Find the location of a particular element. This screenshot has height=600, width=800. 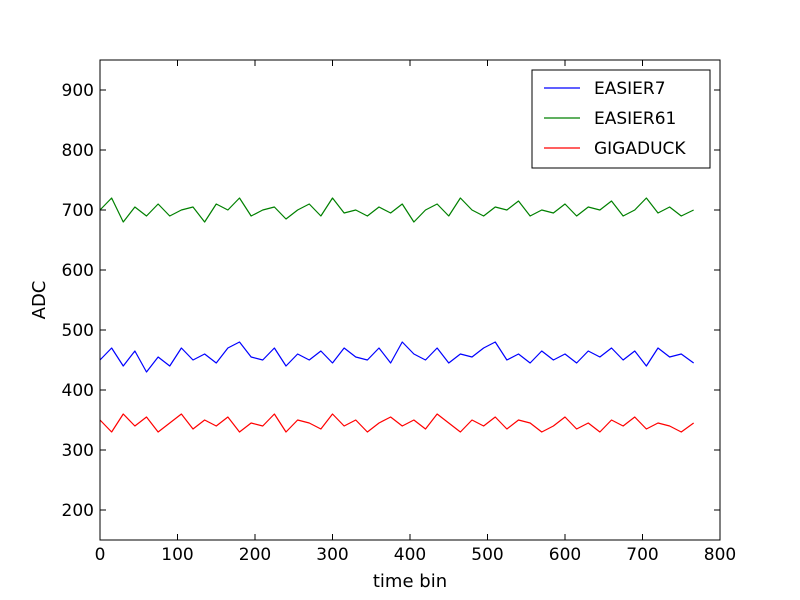

legend-label-gigaduck: GIGADUCK is located at coordinates (640, 149).